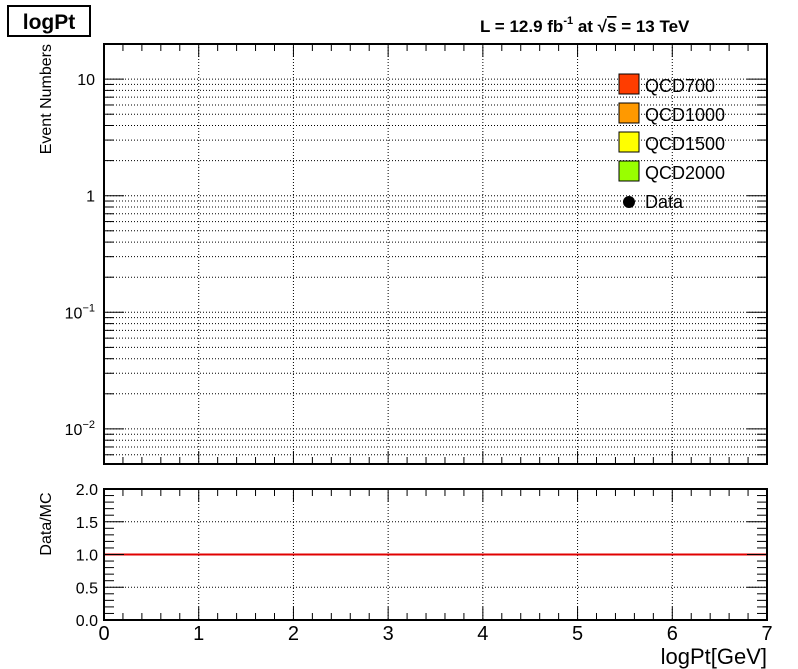 This screenshot has height=669, width=798. I want to click on legend-label: QCD700, so click(680, 86).